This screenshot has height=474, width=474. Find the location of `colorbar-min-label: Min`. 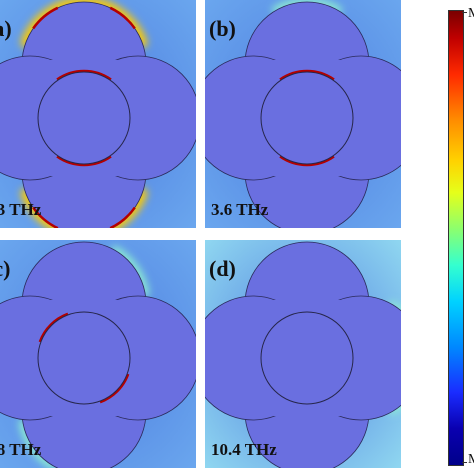

colorbar-min-label: Min is located at coordinates (471, 460).